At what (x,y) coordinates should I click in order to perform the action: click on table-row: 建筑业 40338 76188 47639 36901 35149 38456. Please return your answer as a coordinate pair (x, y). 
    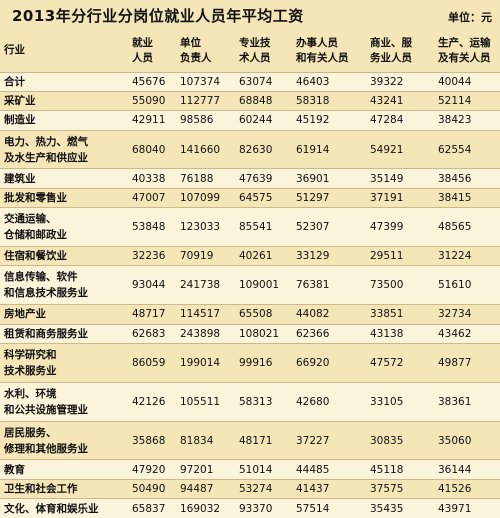
    Looking at the image, I should click on (250, 178).